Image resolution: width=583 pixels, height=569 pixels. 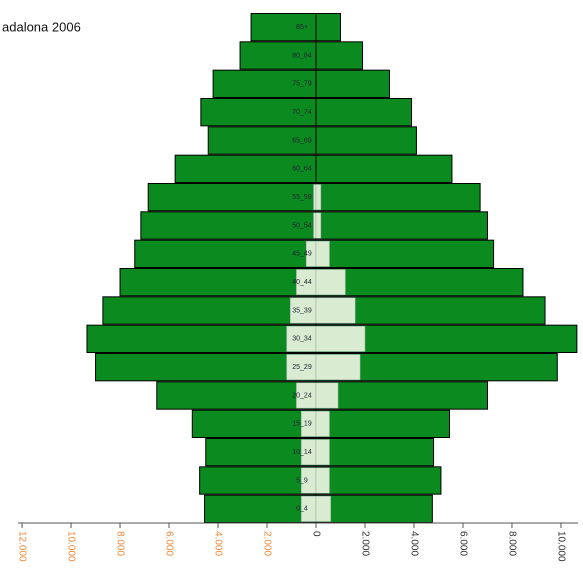 What do you see at coordinates (315, 534) in the screenshot?
I see `x-tick-label: 0` at bounding box center [315, 534].